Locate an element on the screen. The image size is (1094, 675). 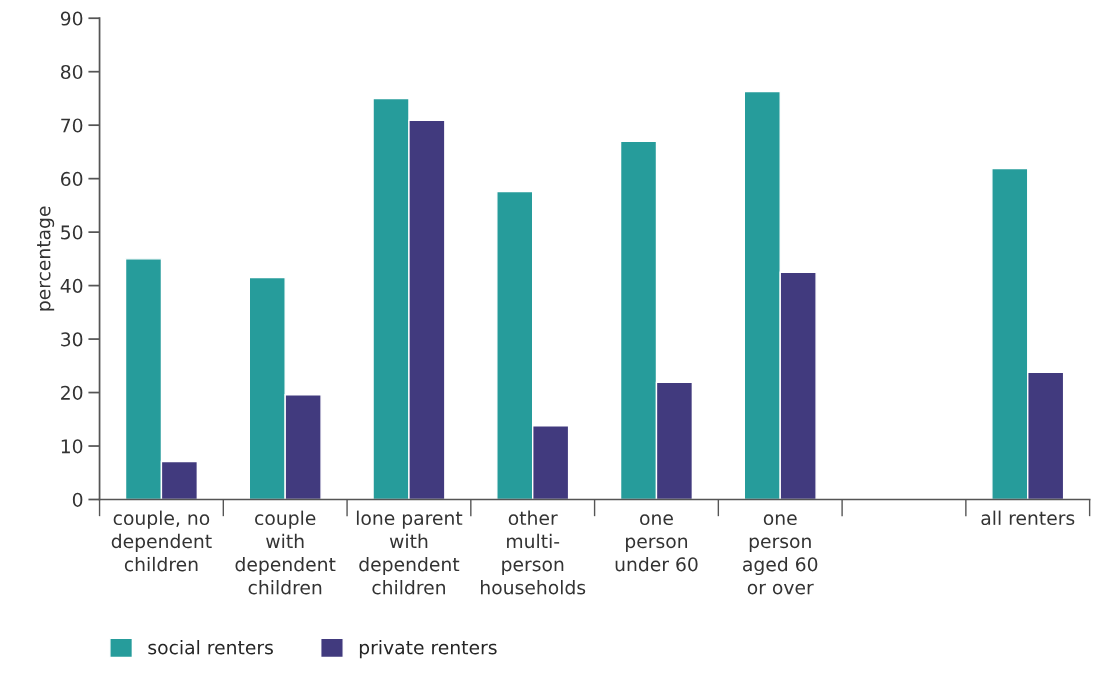
y-tick-label: 70 is located at coordinates (72, 125).